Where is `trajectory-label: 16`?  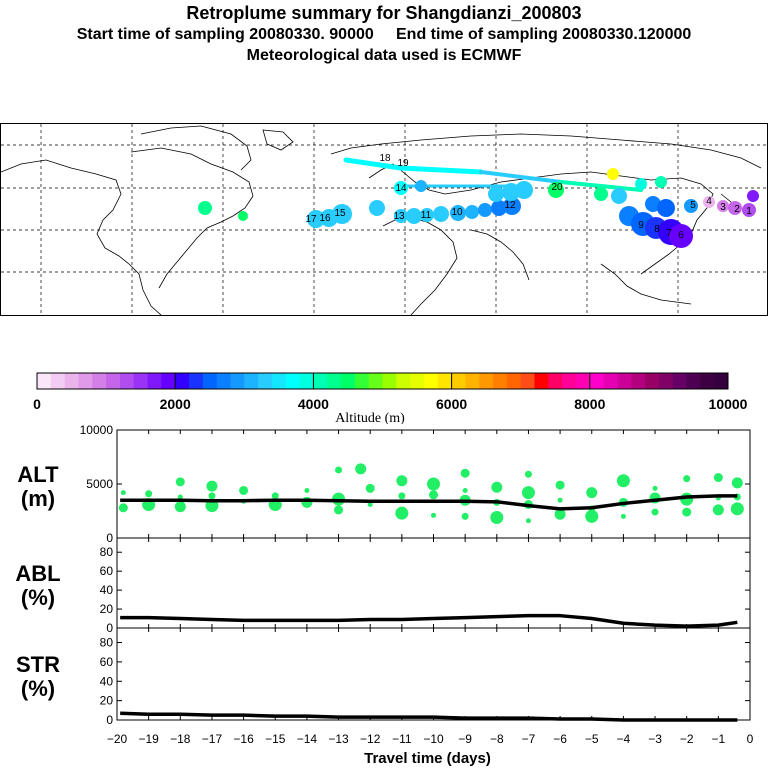 trajectory-label: 16 is located at coordinates (325, 218).